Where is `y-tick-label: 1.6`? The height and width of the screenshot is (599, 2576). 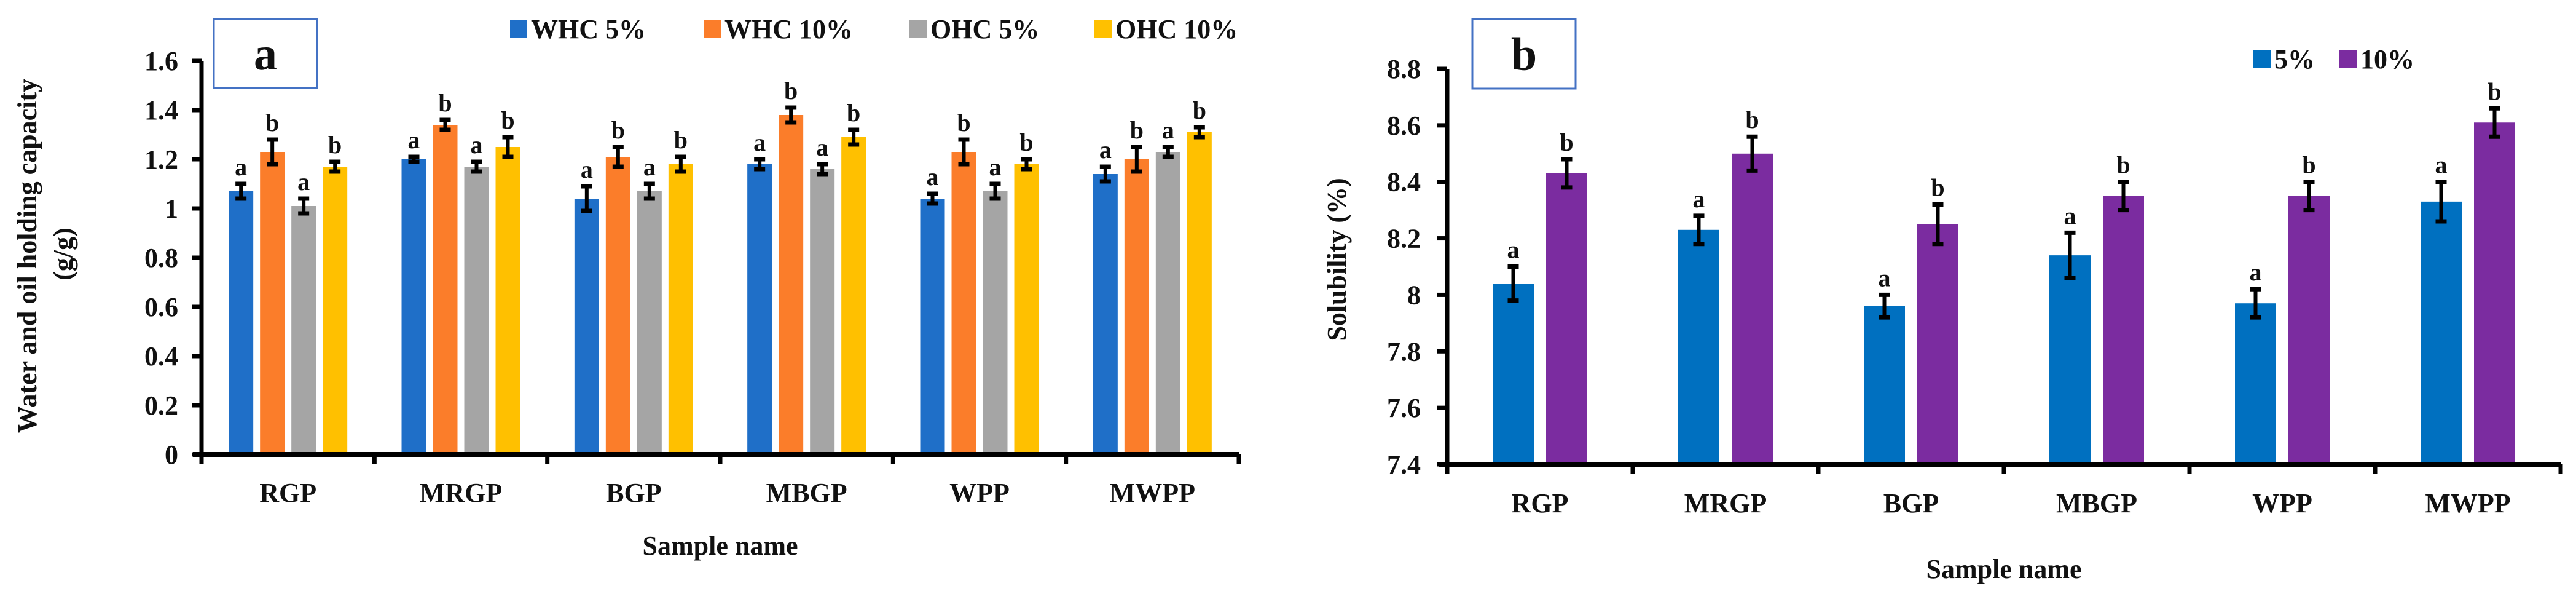 y-tick-label: 1.6 is located at coordinates (161, 61).